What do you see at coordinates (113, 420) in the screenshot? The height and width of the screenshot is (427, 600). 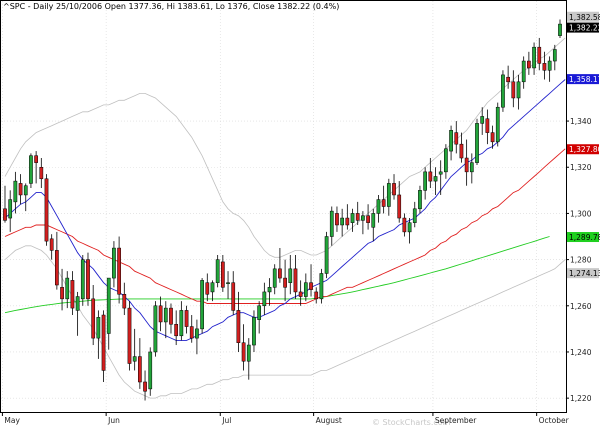 I see `x-tick-label: Jun` at bounding box center [113, 420].